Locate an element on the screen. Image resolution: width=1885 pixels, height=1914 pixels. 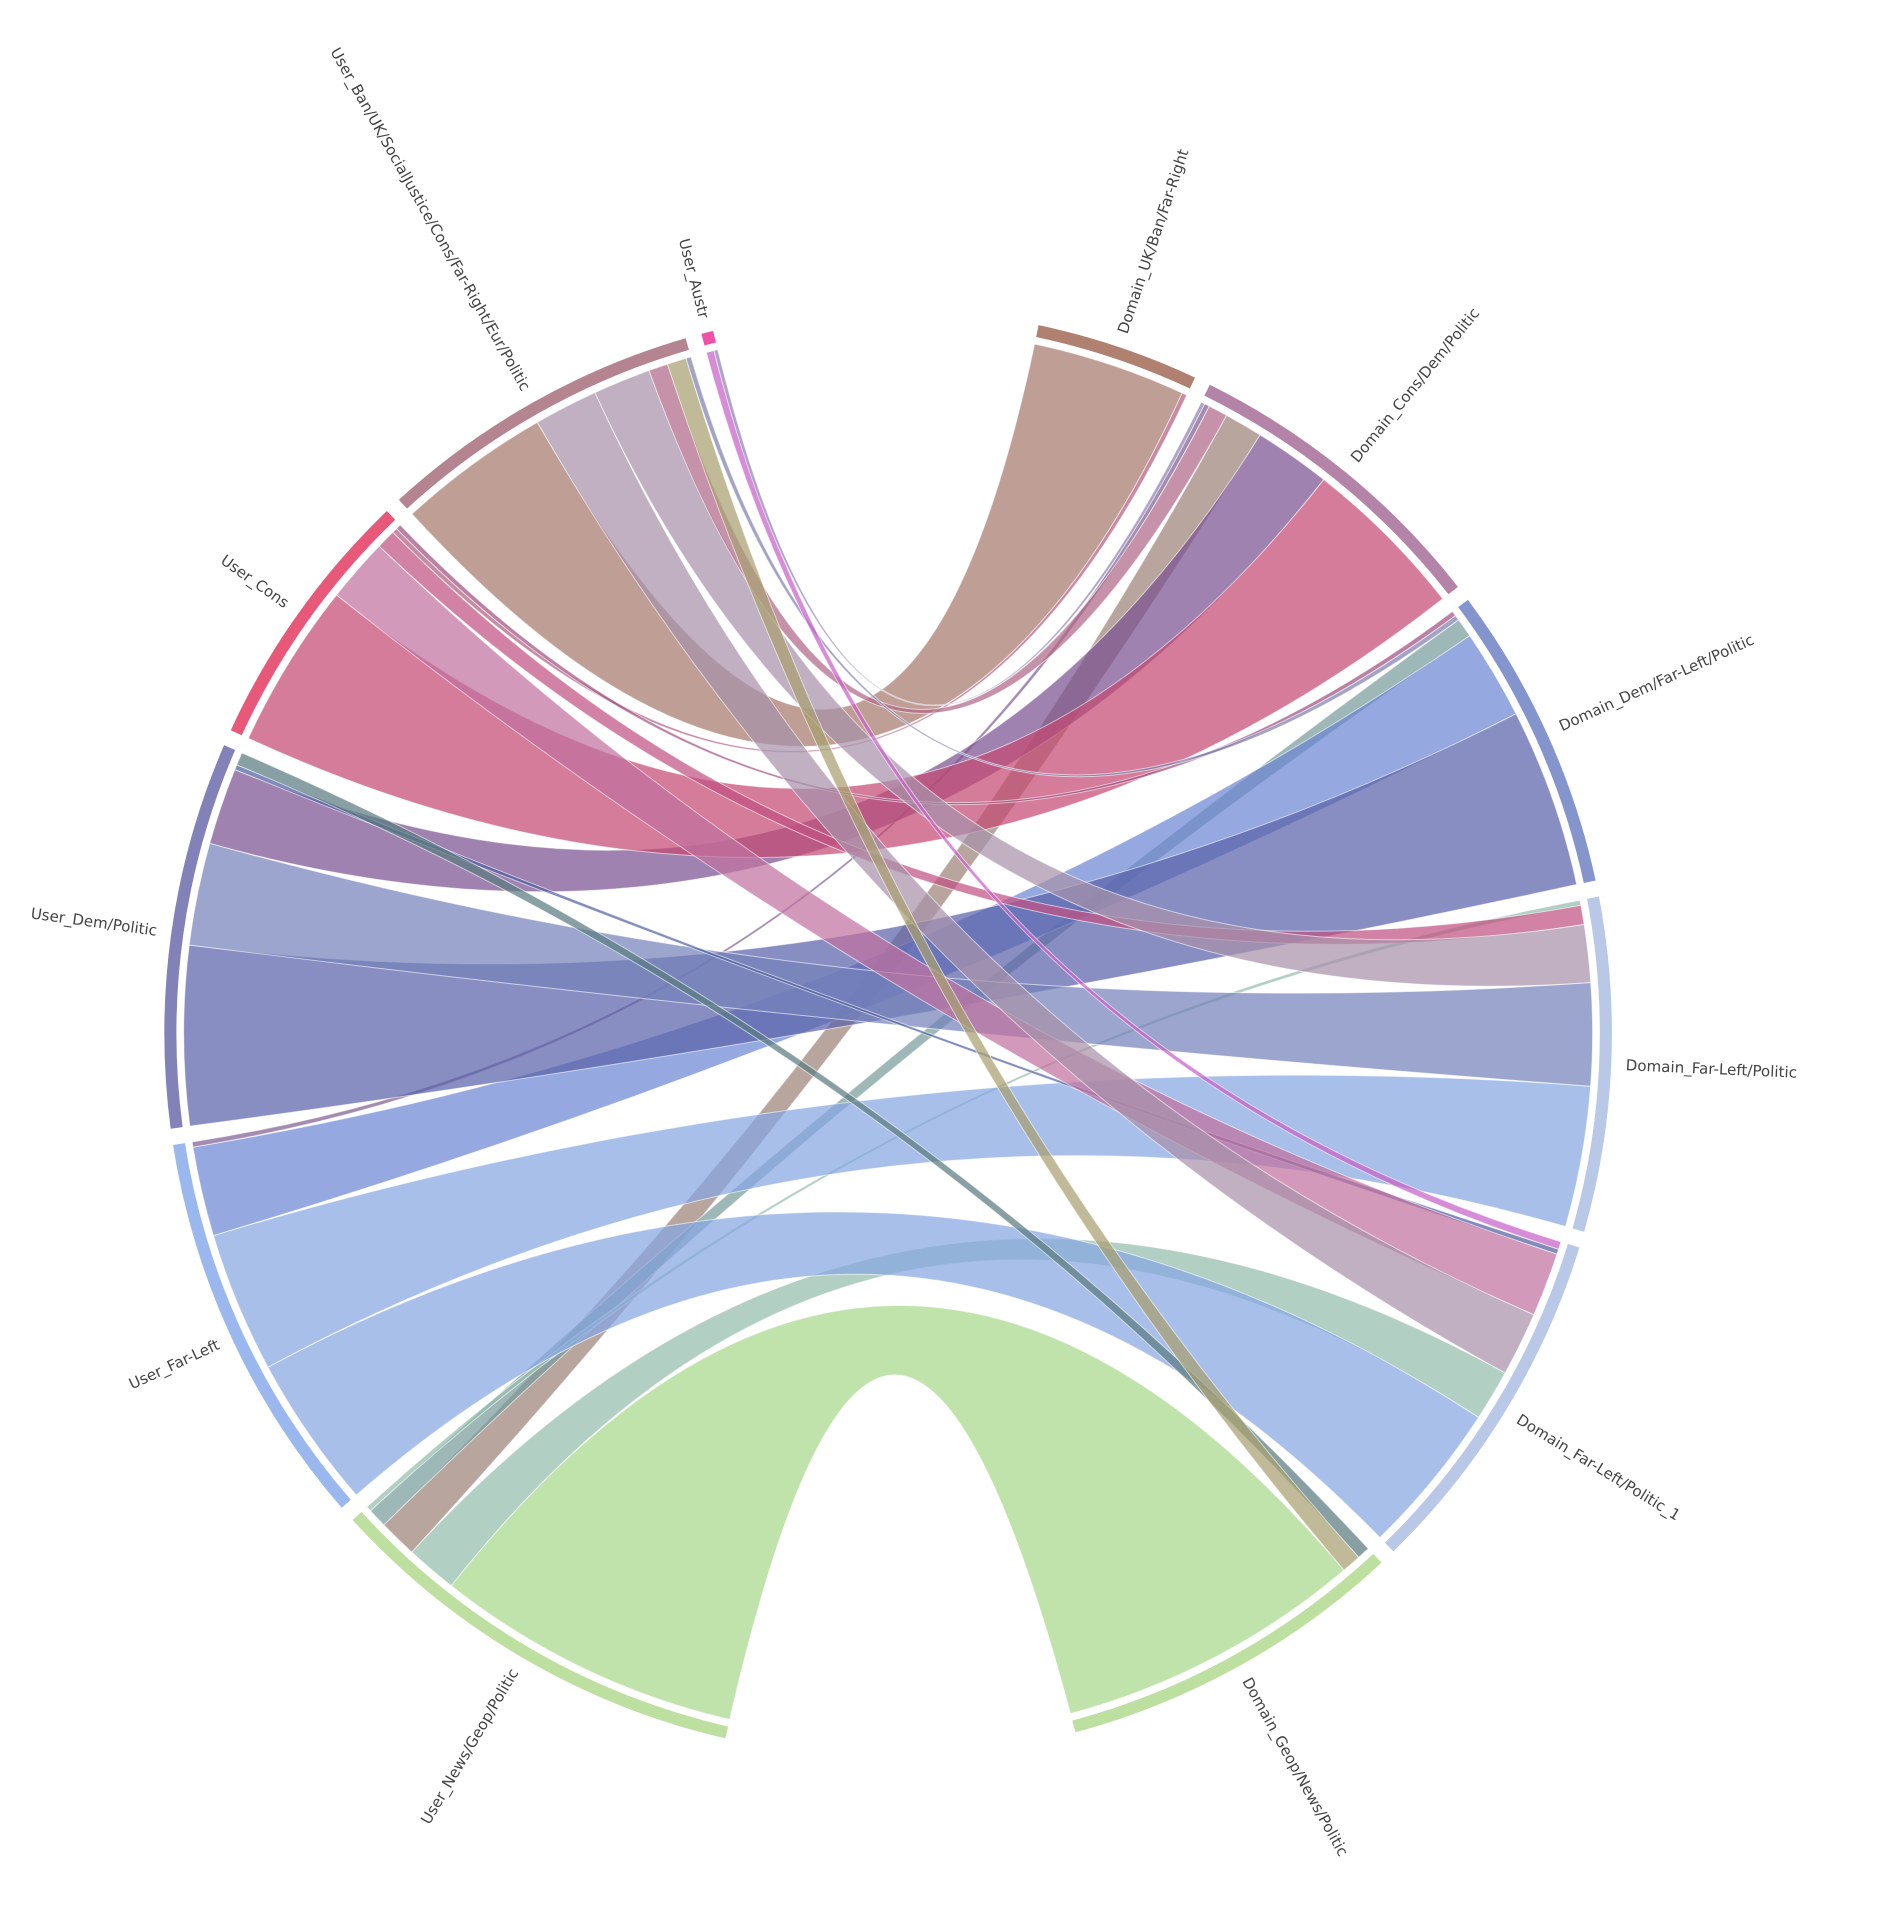
node-arc-domain-far-left-politic is located at coordinates (1592, 1064).